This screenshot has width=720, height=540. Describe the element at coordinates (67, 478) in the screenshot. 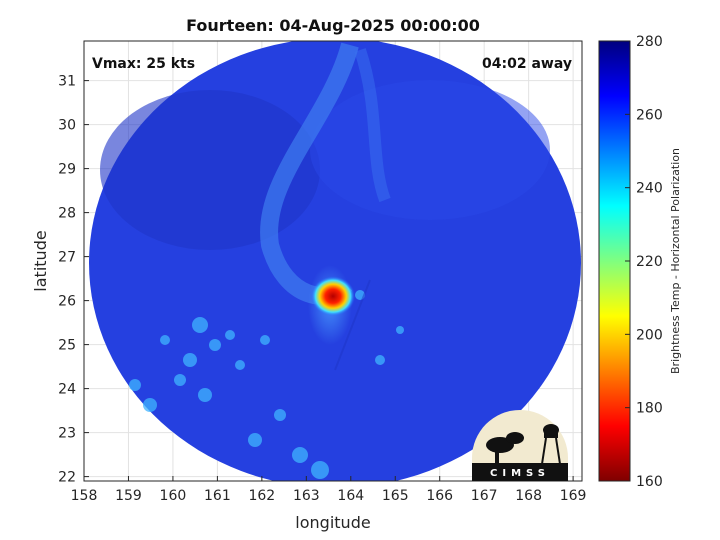

I see `y-tick-label: 22` at that location.